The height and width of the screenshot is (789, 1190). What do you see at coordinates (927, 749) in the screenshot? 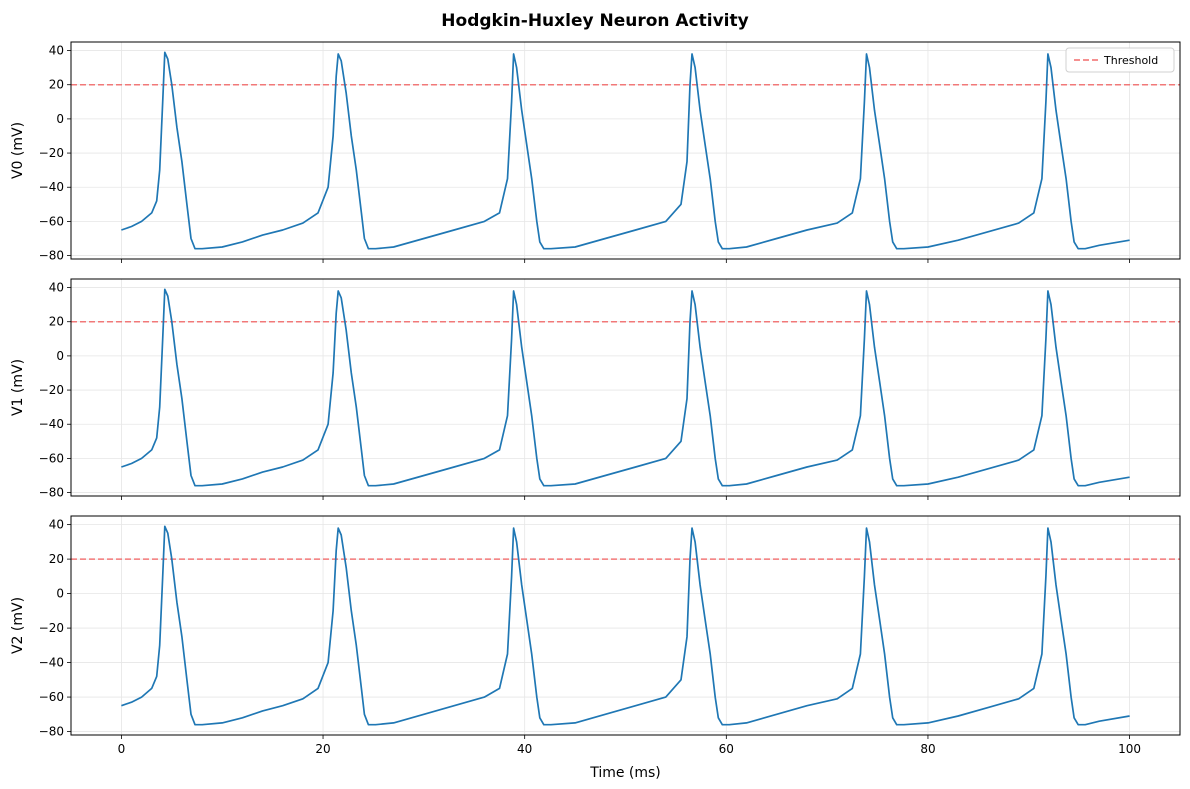
I see `x-tick-label: 80` at bounding box center [927, 749].